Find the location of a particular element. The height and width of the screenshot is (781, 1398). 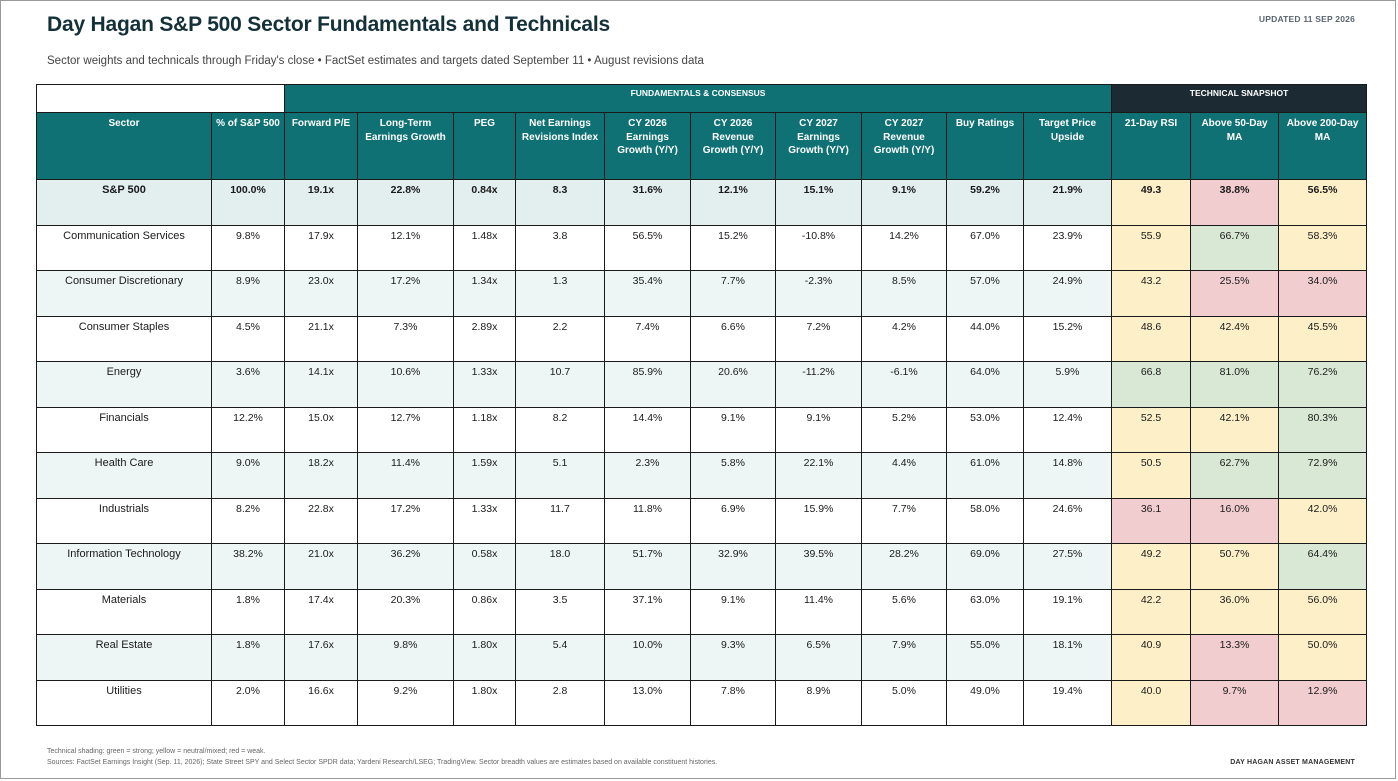

fundamental-cell: 100.0% is located at coordinates (248, 202).